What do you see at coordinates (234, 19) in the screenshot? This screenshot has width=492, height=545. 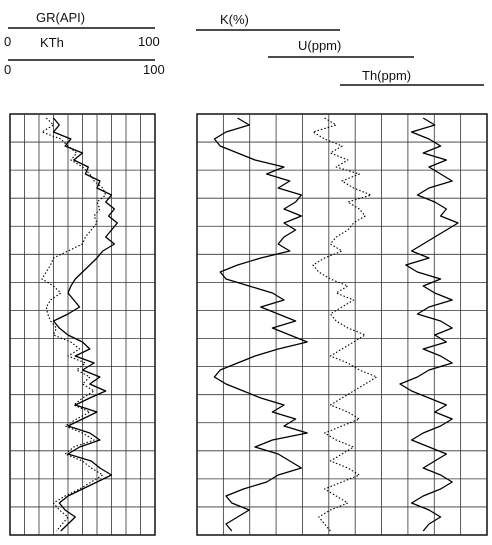 I see `k-scale-label: K(%)` at bounding box center [234, 19].